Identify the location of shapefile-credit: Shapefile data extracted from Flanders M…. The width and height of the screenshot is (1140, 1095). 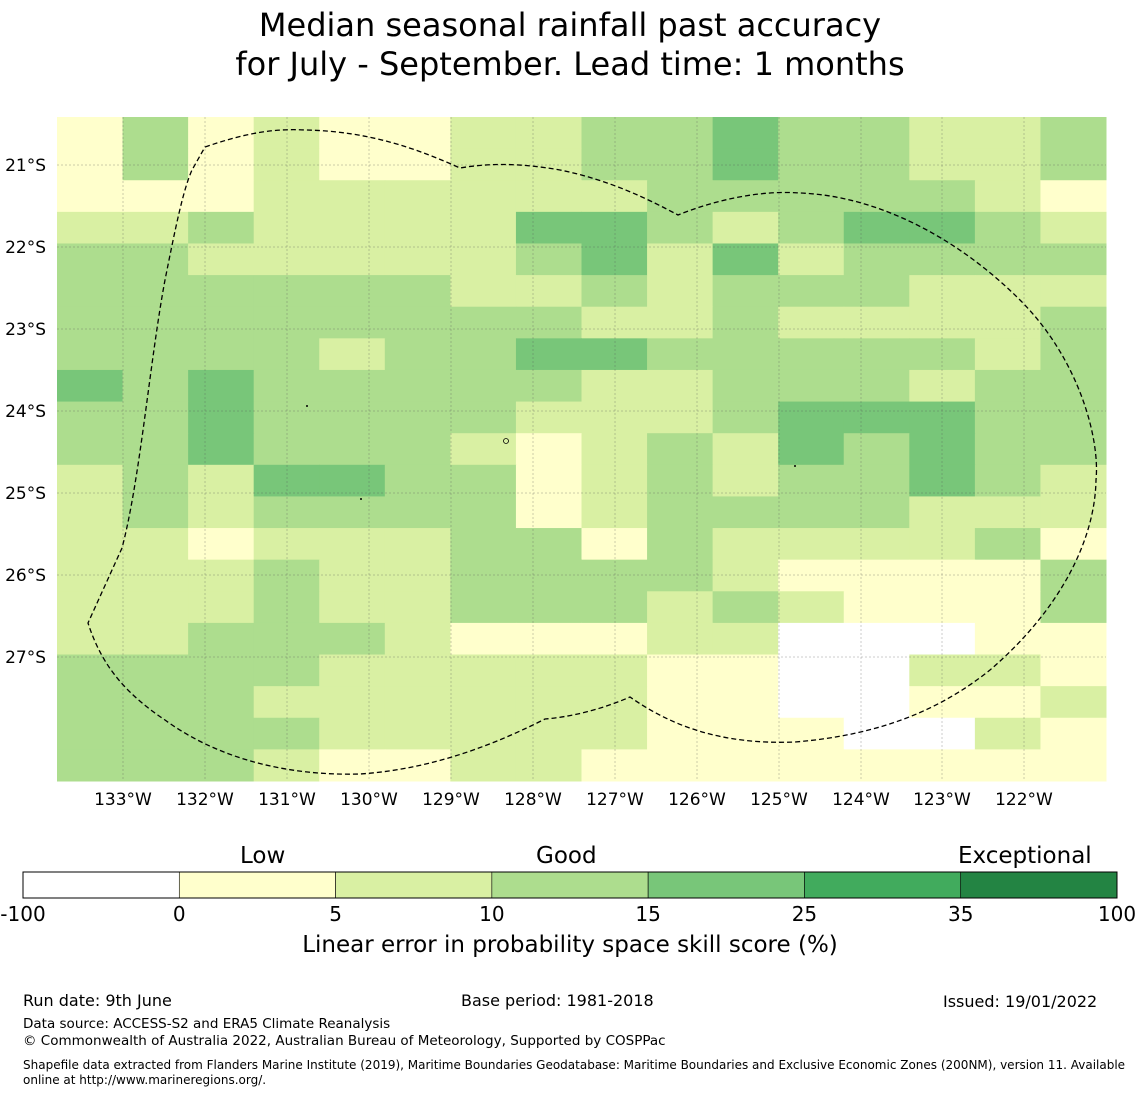
(574, 1072).